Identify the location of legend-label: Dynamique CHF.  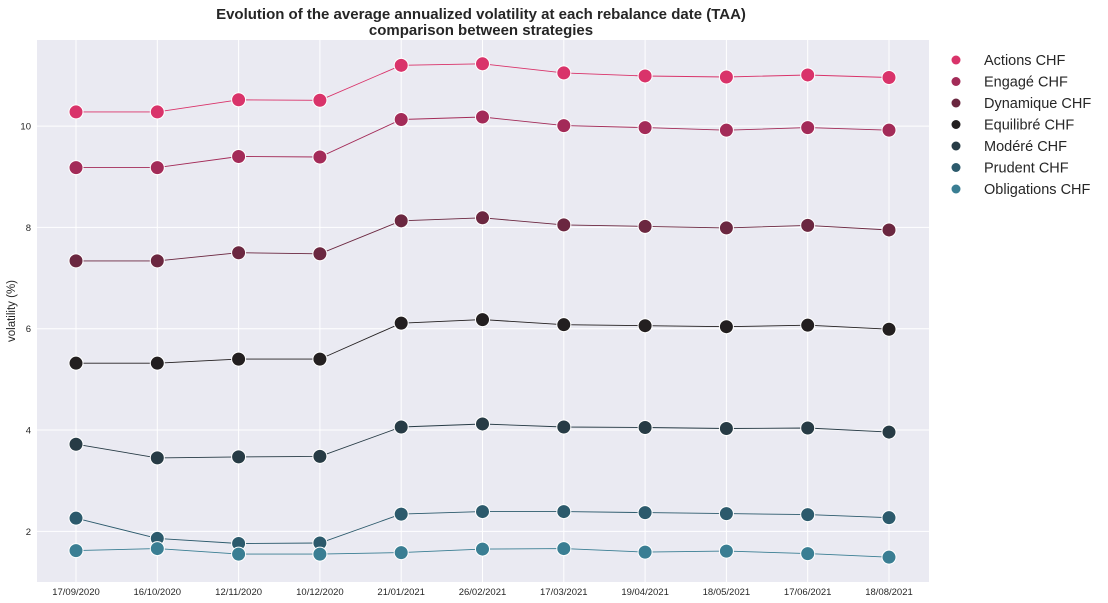
(1037, 104).